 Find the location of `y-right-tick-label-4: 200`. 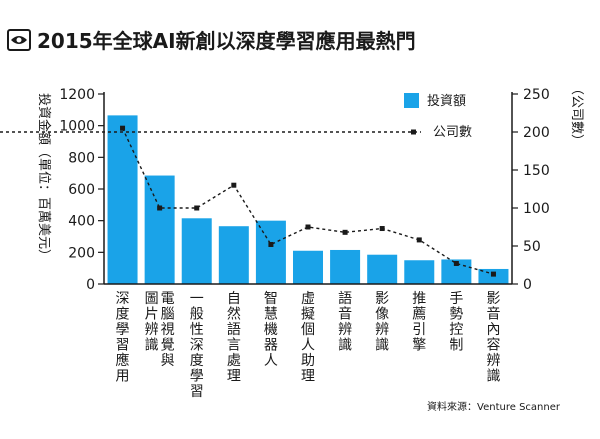

y-right-tick-label-4: 200 is located at coordinates (536, 133).